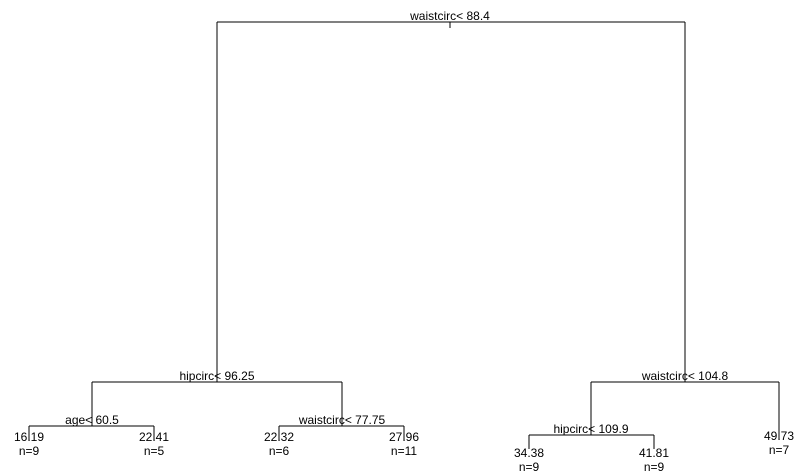  Describe the element at coordinates (217, 397) in the screenshot. I see `split-node-l: hipcirc< 96.25` at that location.